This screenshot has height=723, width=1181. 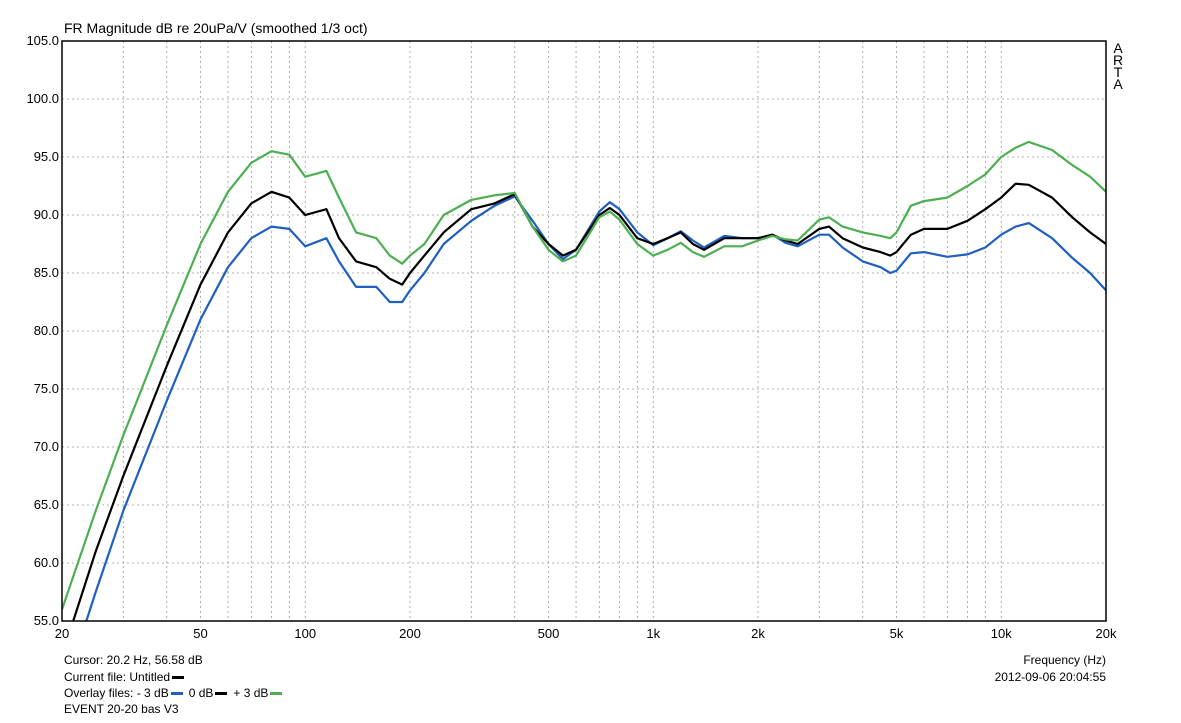 I want to click on overlay-files-line: Overlay files: - 3 dB 0 dB + 3 dB, so click(x=176, y=693).